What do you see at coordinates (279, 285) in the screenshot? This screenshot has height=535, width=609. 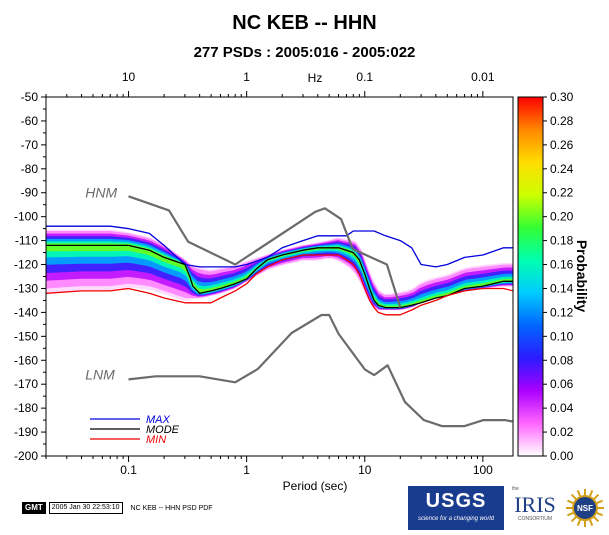 I see `series-min-line` at bounding box center [279, 285].